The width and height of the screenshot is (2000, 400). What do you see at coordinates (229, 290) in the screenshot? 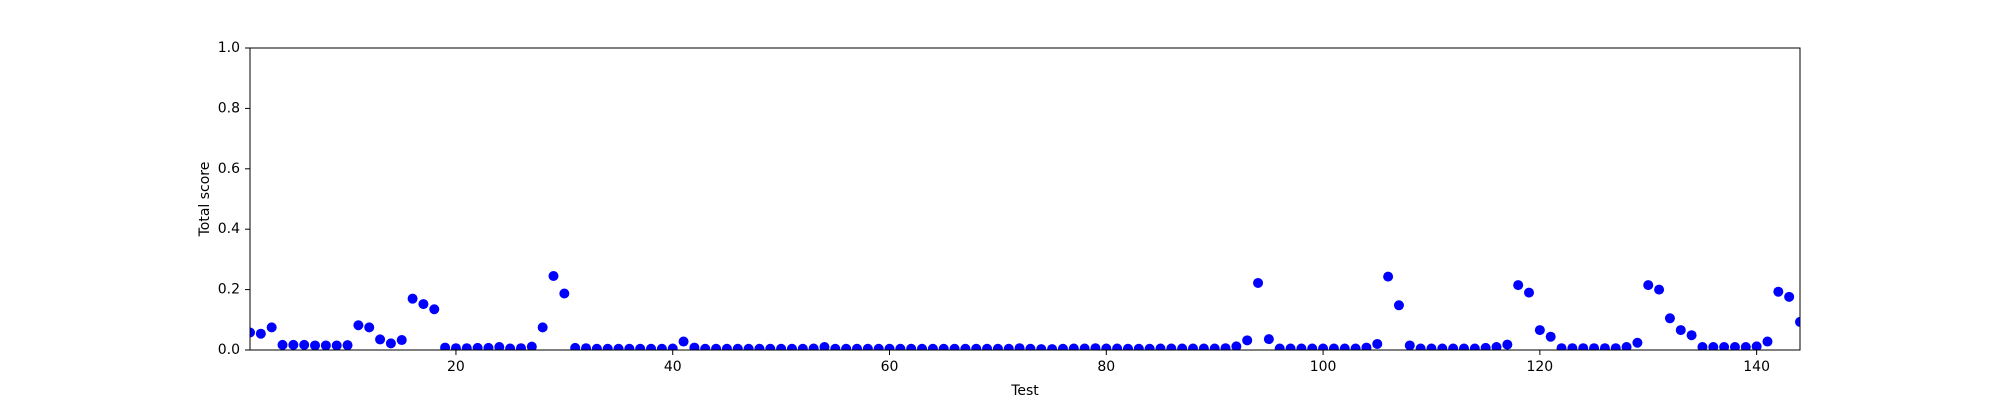
I see `y-tick-label: 0.2` at bounding box center [229, 290].